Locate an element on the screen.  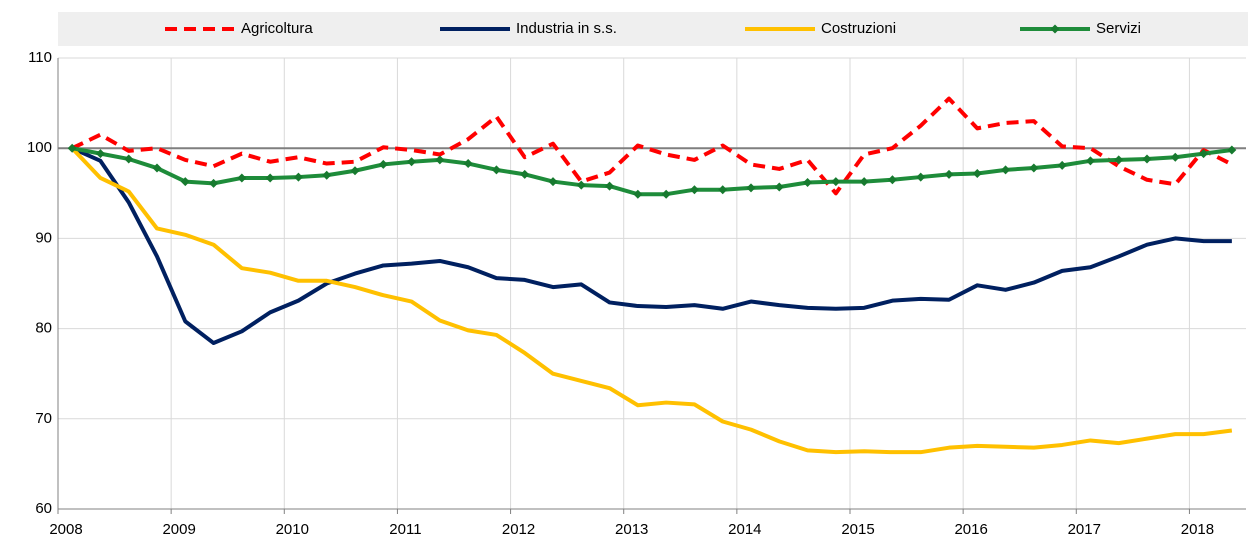
legend-marker is located at coordinates (1055, 29).